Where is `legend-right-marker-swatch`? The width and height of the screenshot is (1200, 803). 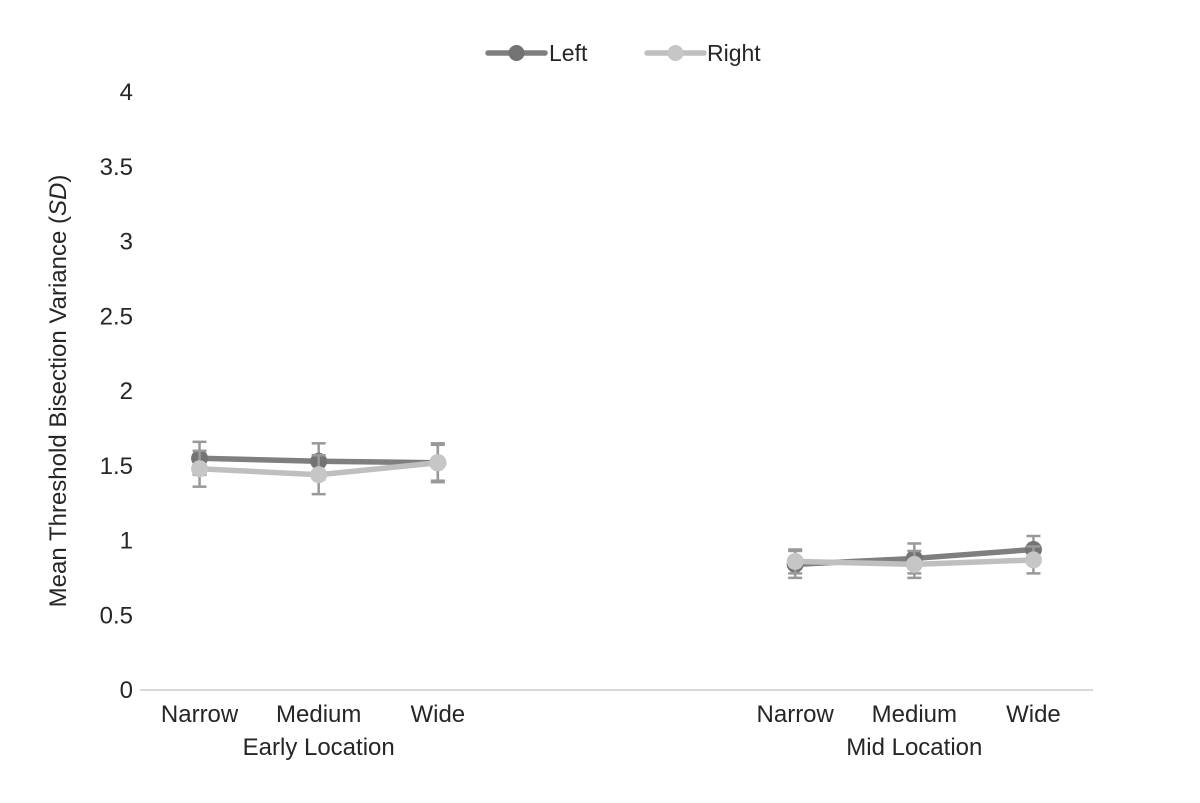 legend-right-marker-swatch is located at coordinates (675, 53).